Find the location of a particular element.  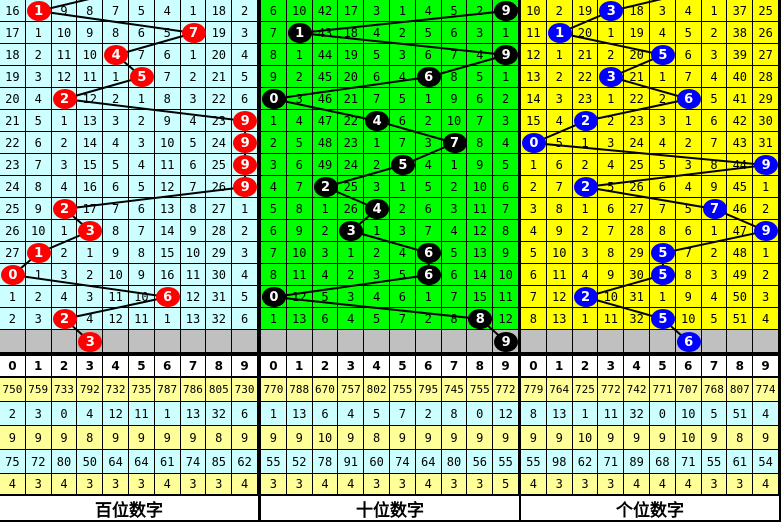

stat-cell: 2 is located at coordinates (428, 414).